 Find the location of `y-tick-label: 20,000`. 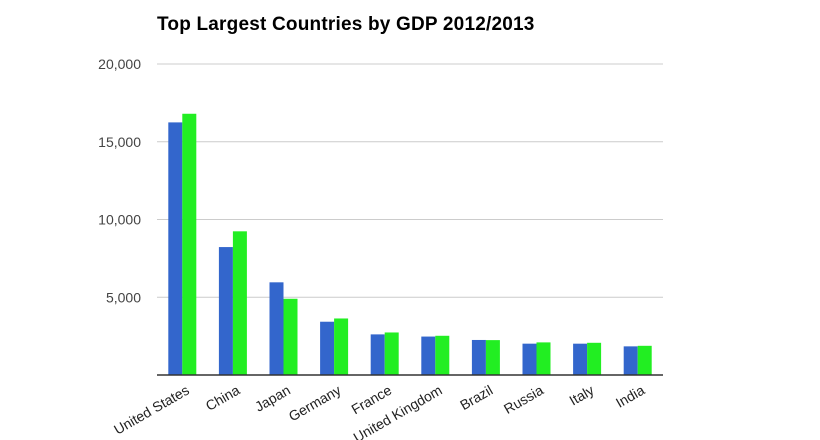

y-tick-label: 20,000 is located at coordinates (119, 64).